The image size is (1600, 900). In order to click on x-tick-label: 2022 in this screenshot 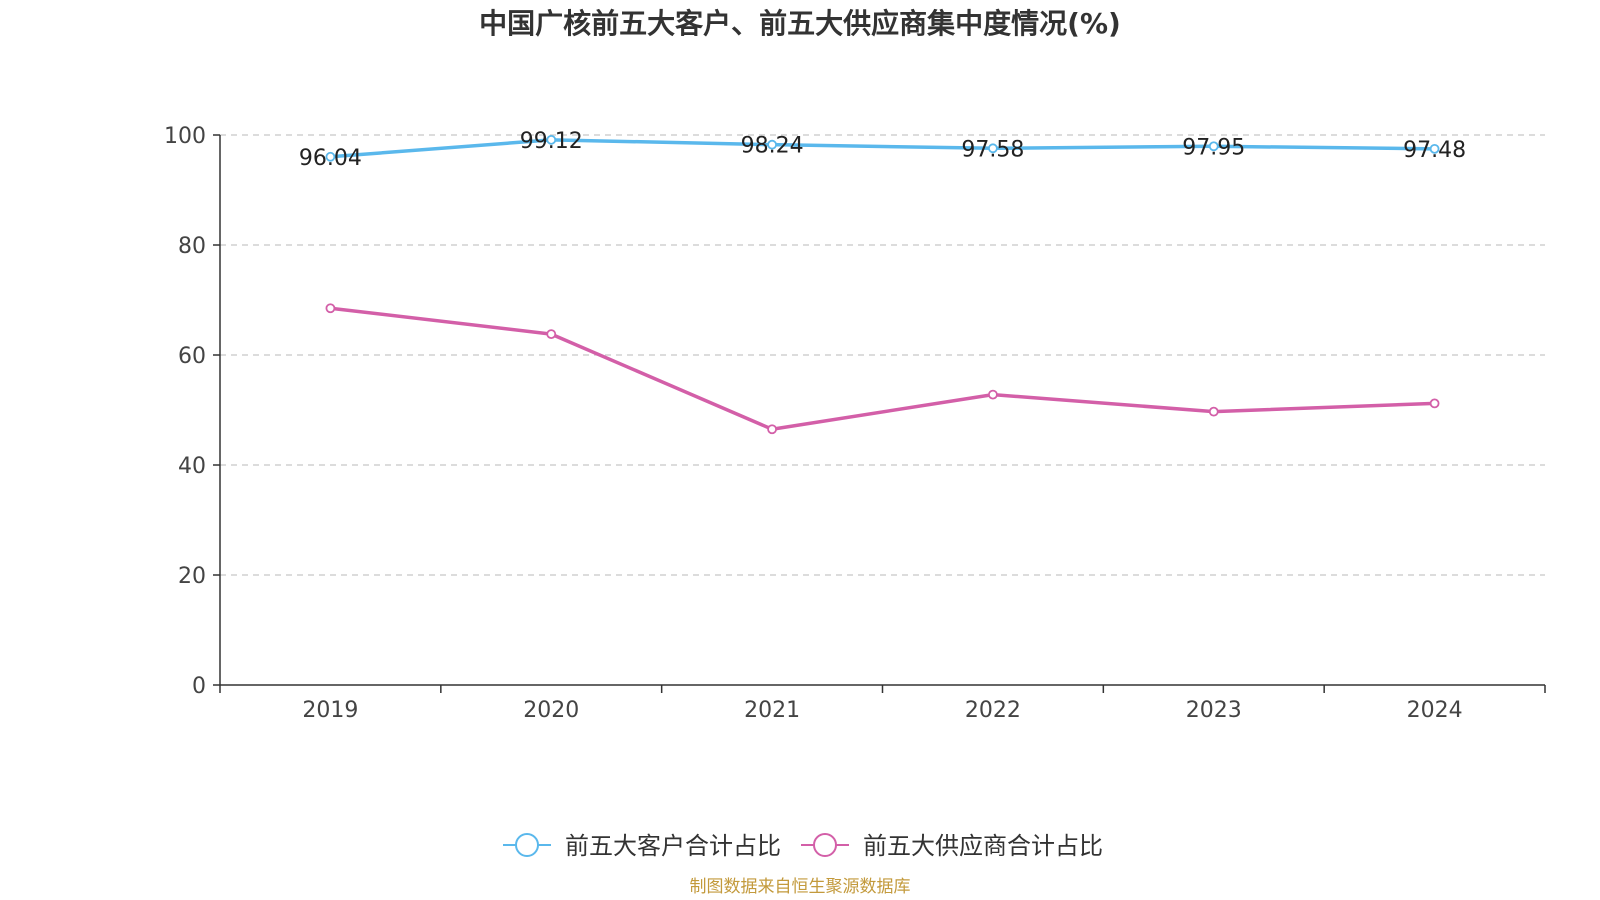, I will do `click(993, 710)`.